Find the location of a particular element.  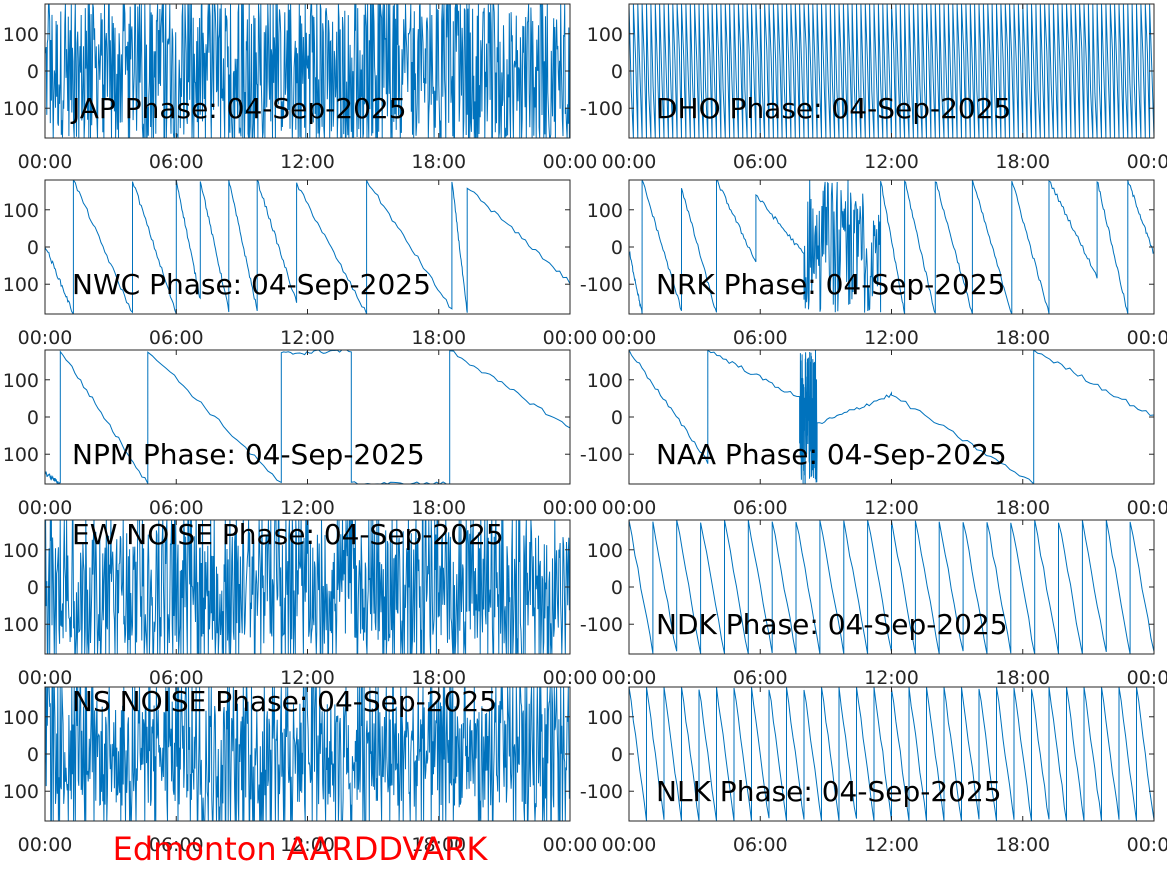

plot-area is located at coordinates (891, 417).